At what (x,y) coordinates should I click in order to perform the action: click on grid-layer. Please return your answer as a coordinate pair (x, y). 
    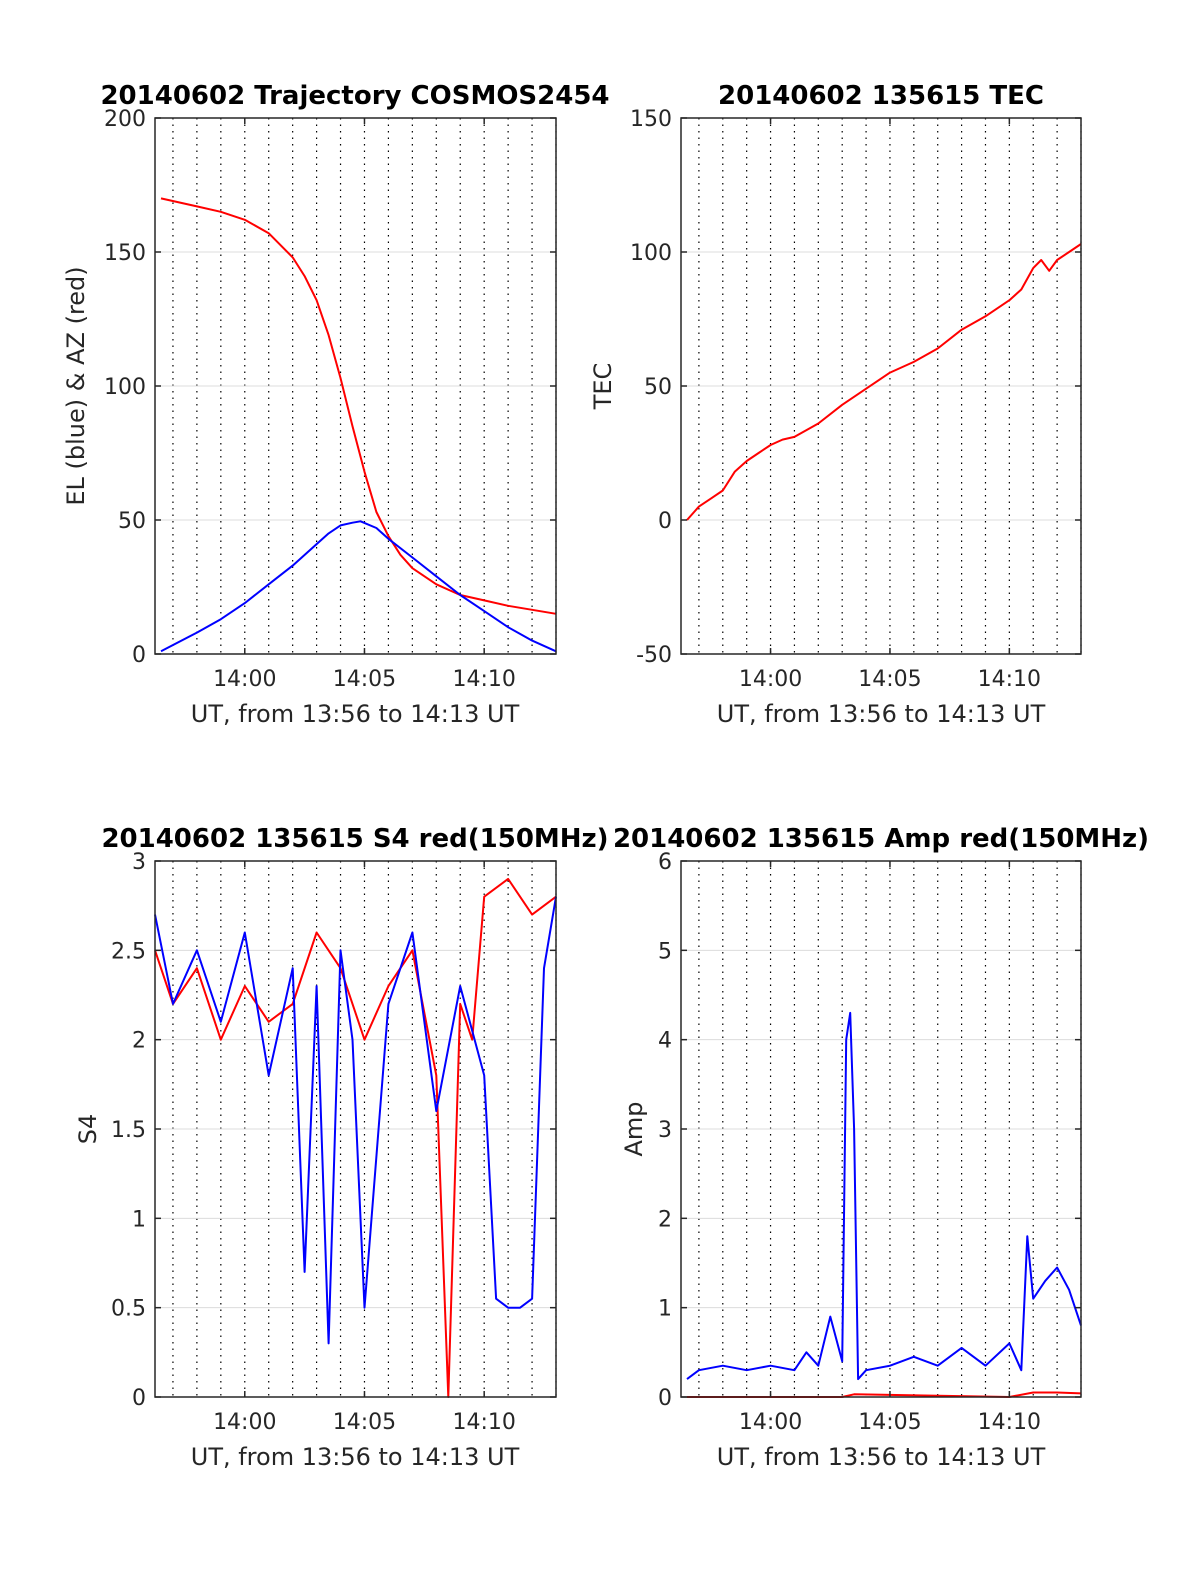
    Looking at the image, I should click on (881, 1129).